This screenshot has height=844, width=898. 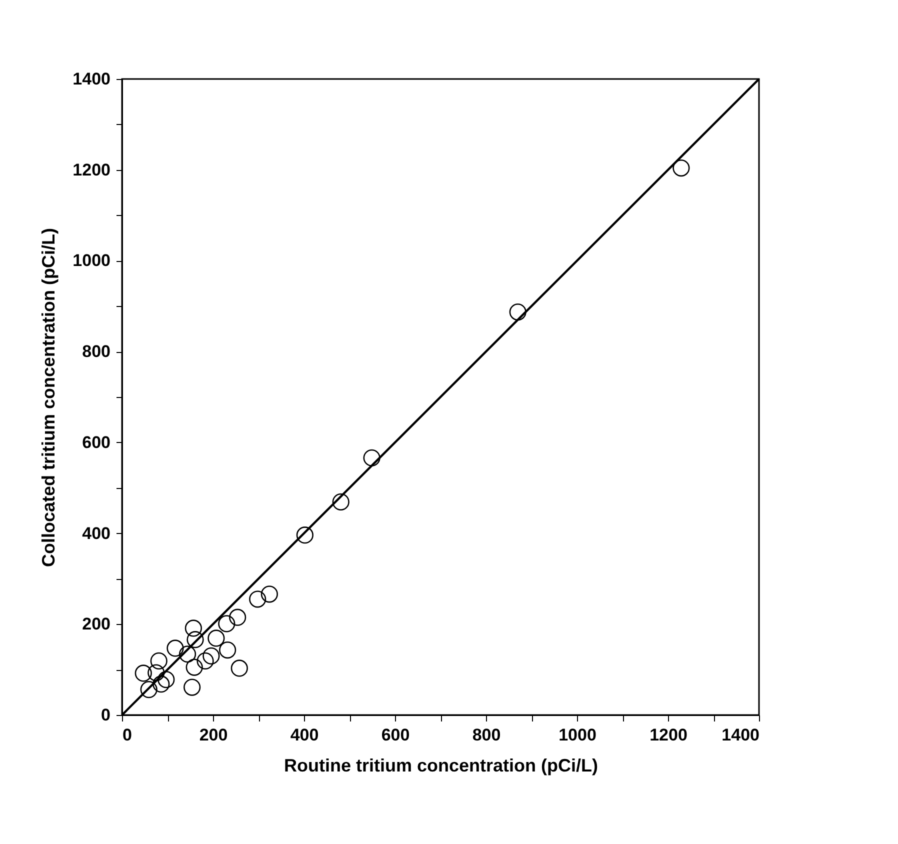 I want to click on y-tick-label: 0, so click(x=105, y=715).